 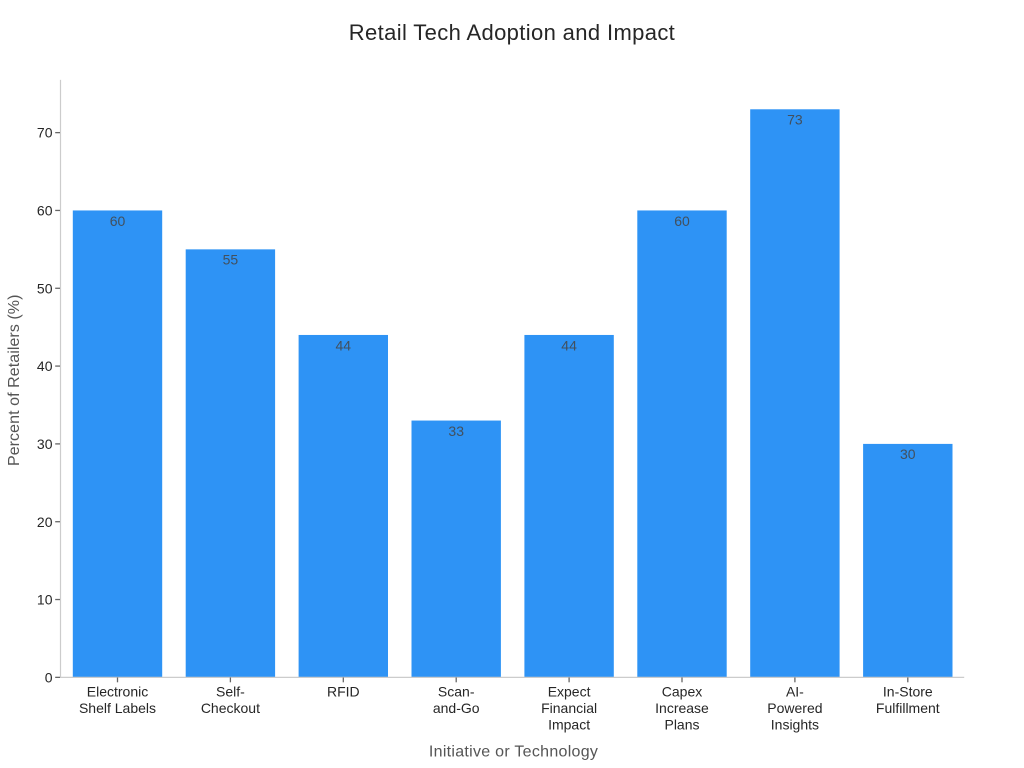 What do you see at coordinates (14, 381) in the screenshot?
I see `svg-text: Percent of Retailers (%)` at bounding box center [14, 381].